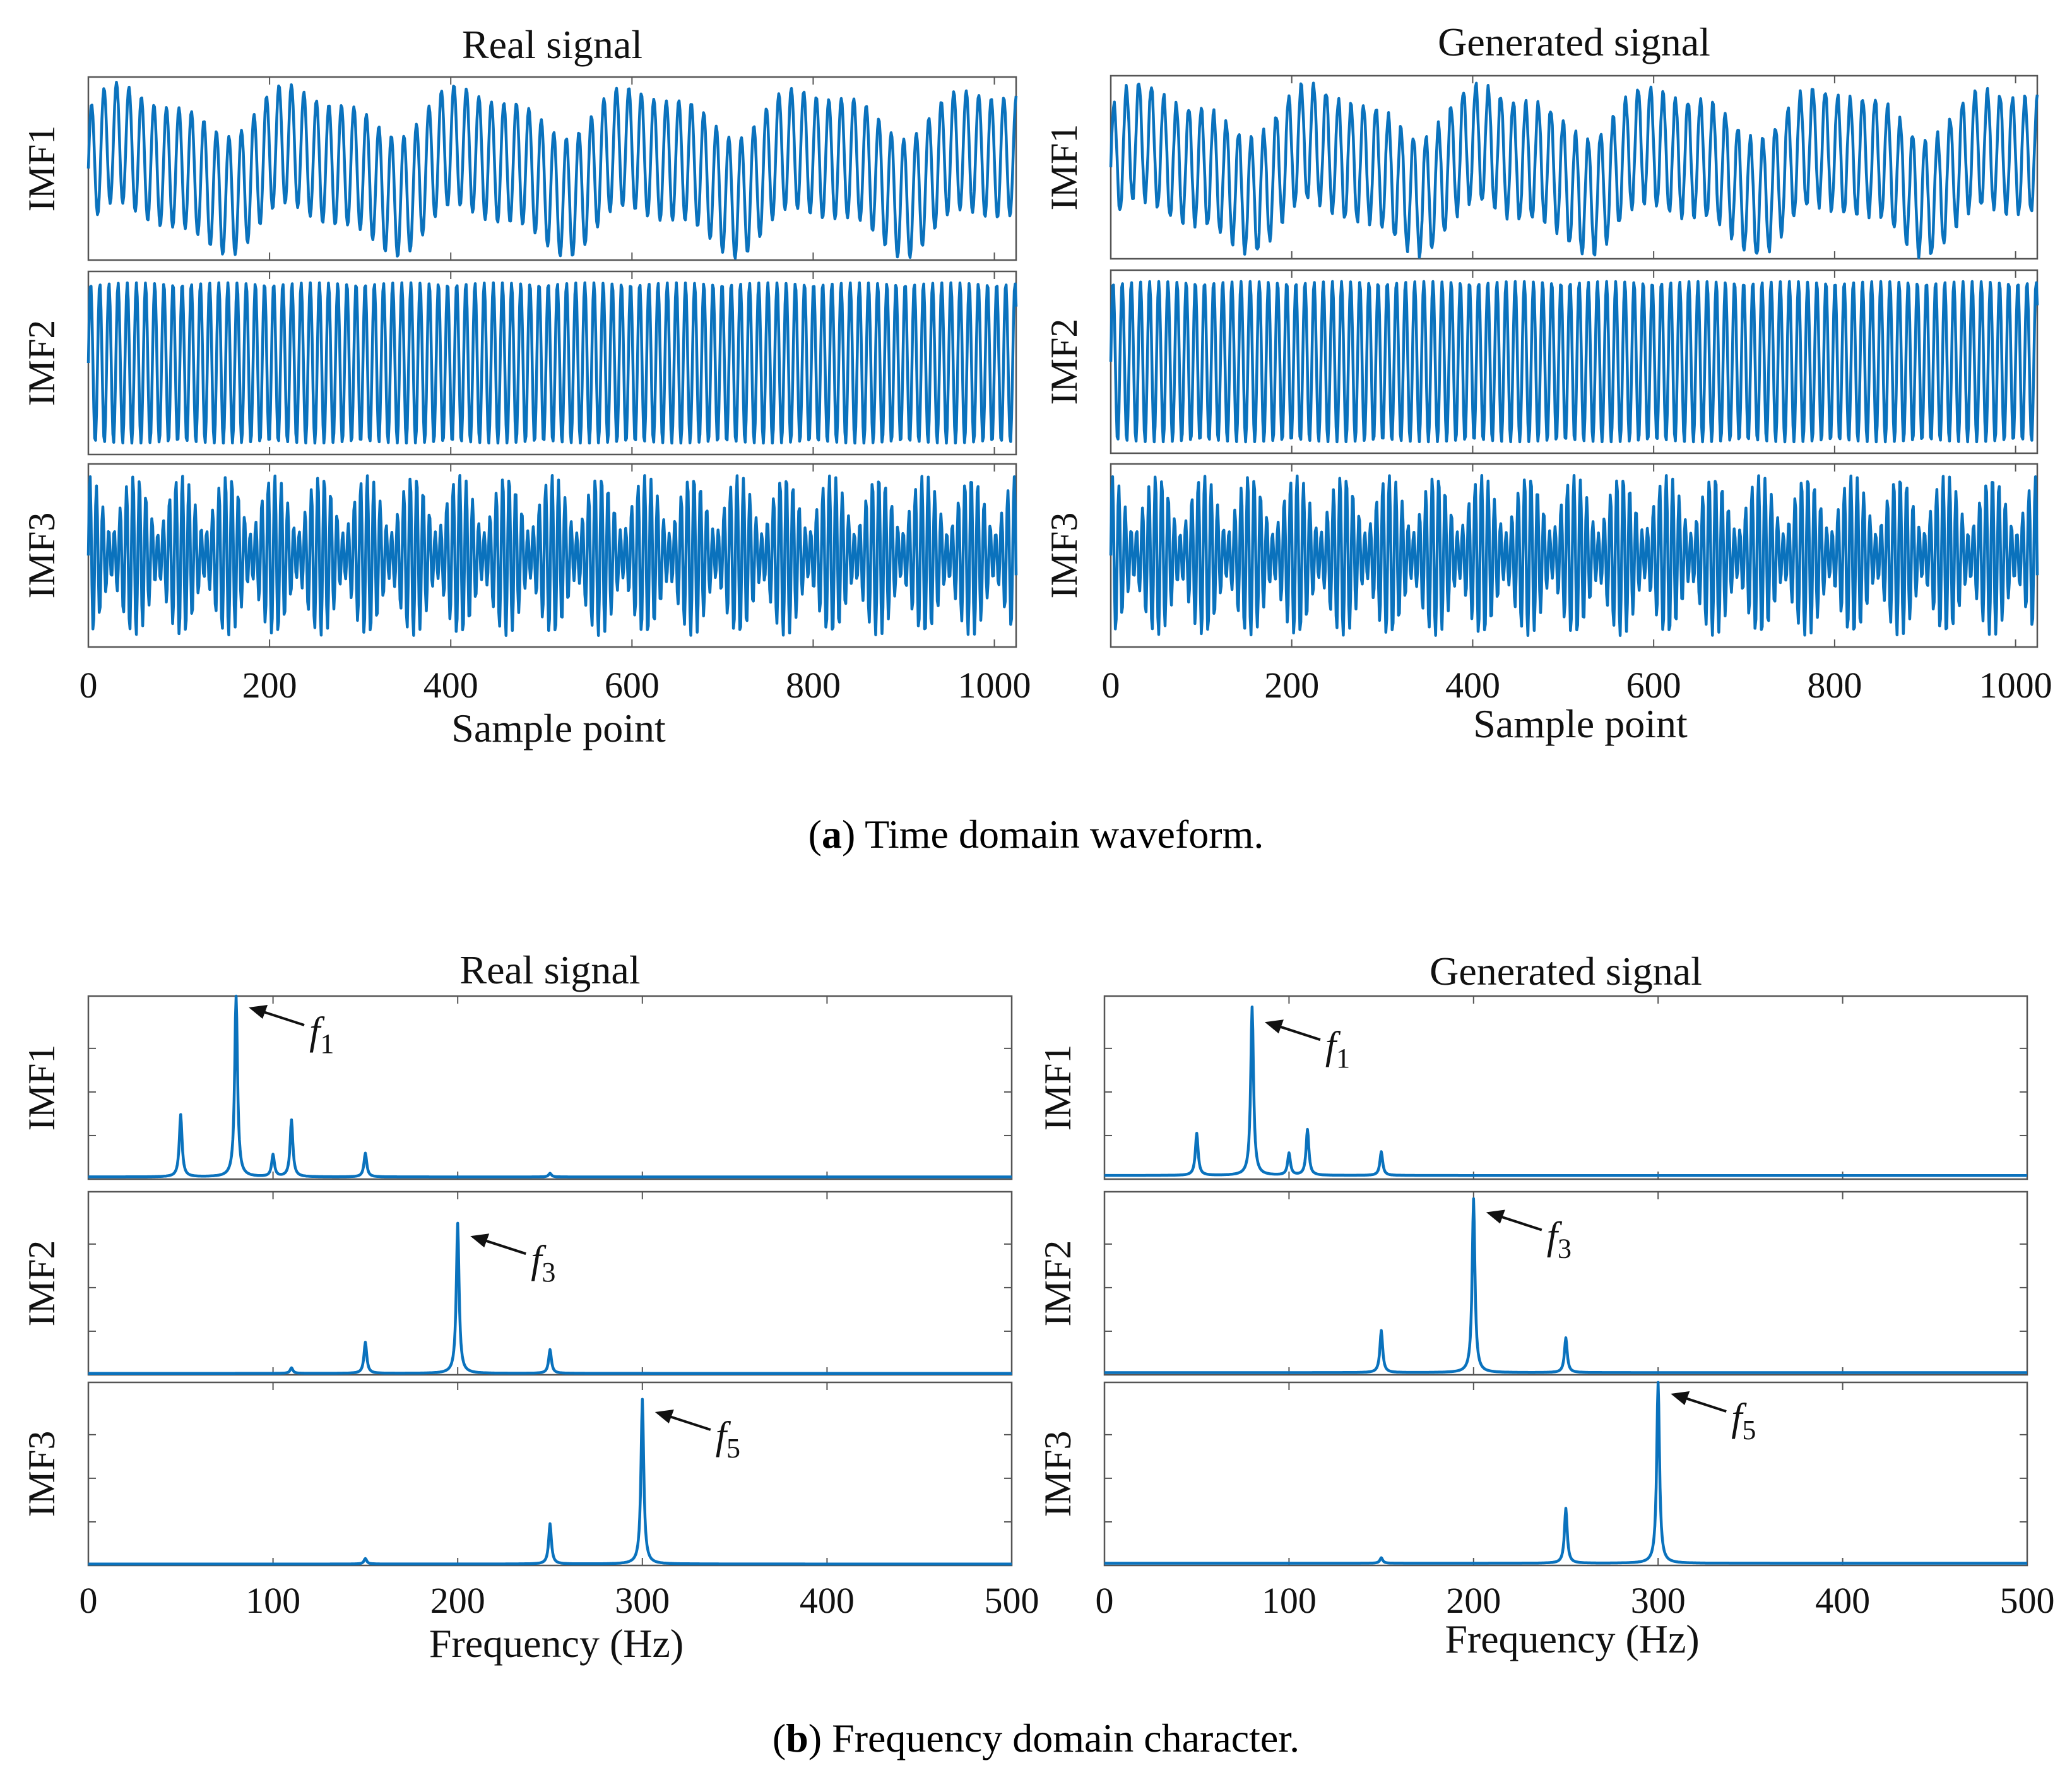 This screenshot has width=2072, height=1787. I want to click on caption-a-letter: a, so click(831, 834).